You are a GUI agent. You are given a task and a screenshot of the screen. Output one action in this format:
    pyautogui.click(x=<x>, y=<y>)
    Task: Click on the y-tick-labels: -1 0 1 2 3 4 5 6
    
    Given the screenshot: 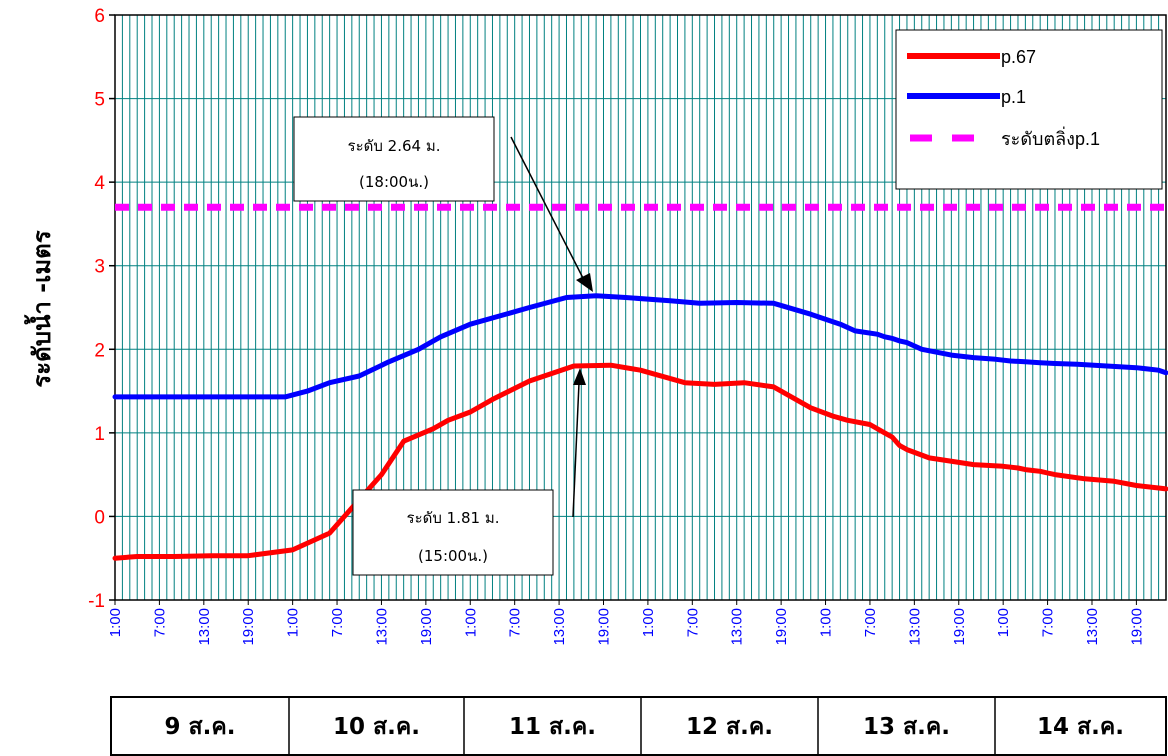 What is the action you would take?
    pyautogui.click(x=101, y=309)
    